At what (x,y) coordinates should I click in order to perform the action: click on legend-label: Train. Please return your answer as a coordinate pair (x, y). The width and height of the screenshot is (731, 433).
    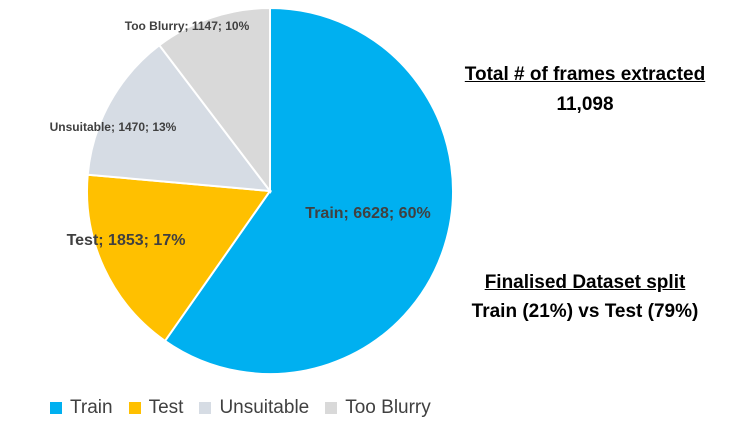
    Looking at the image, I should click on (91, 407).